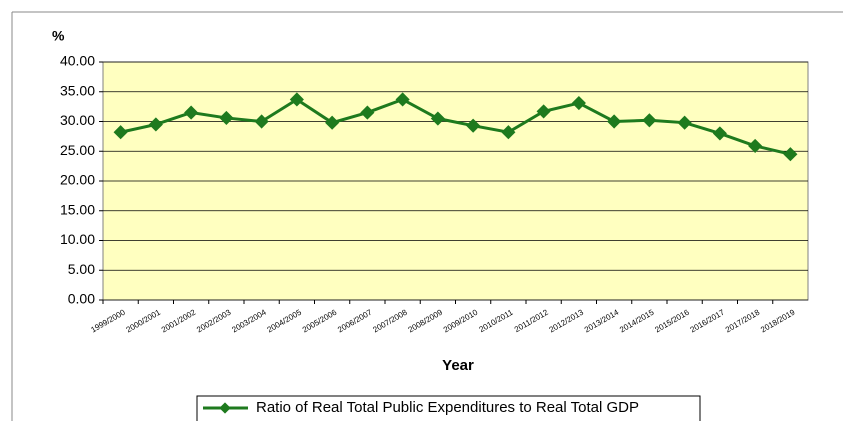 The height and width of the screenshot is (421, 843). What do you see at coordinates (249, 320) in the screenshot?
I see `x-tick-label: 2003/2004` at bounding box center [249, 320].